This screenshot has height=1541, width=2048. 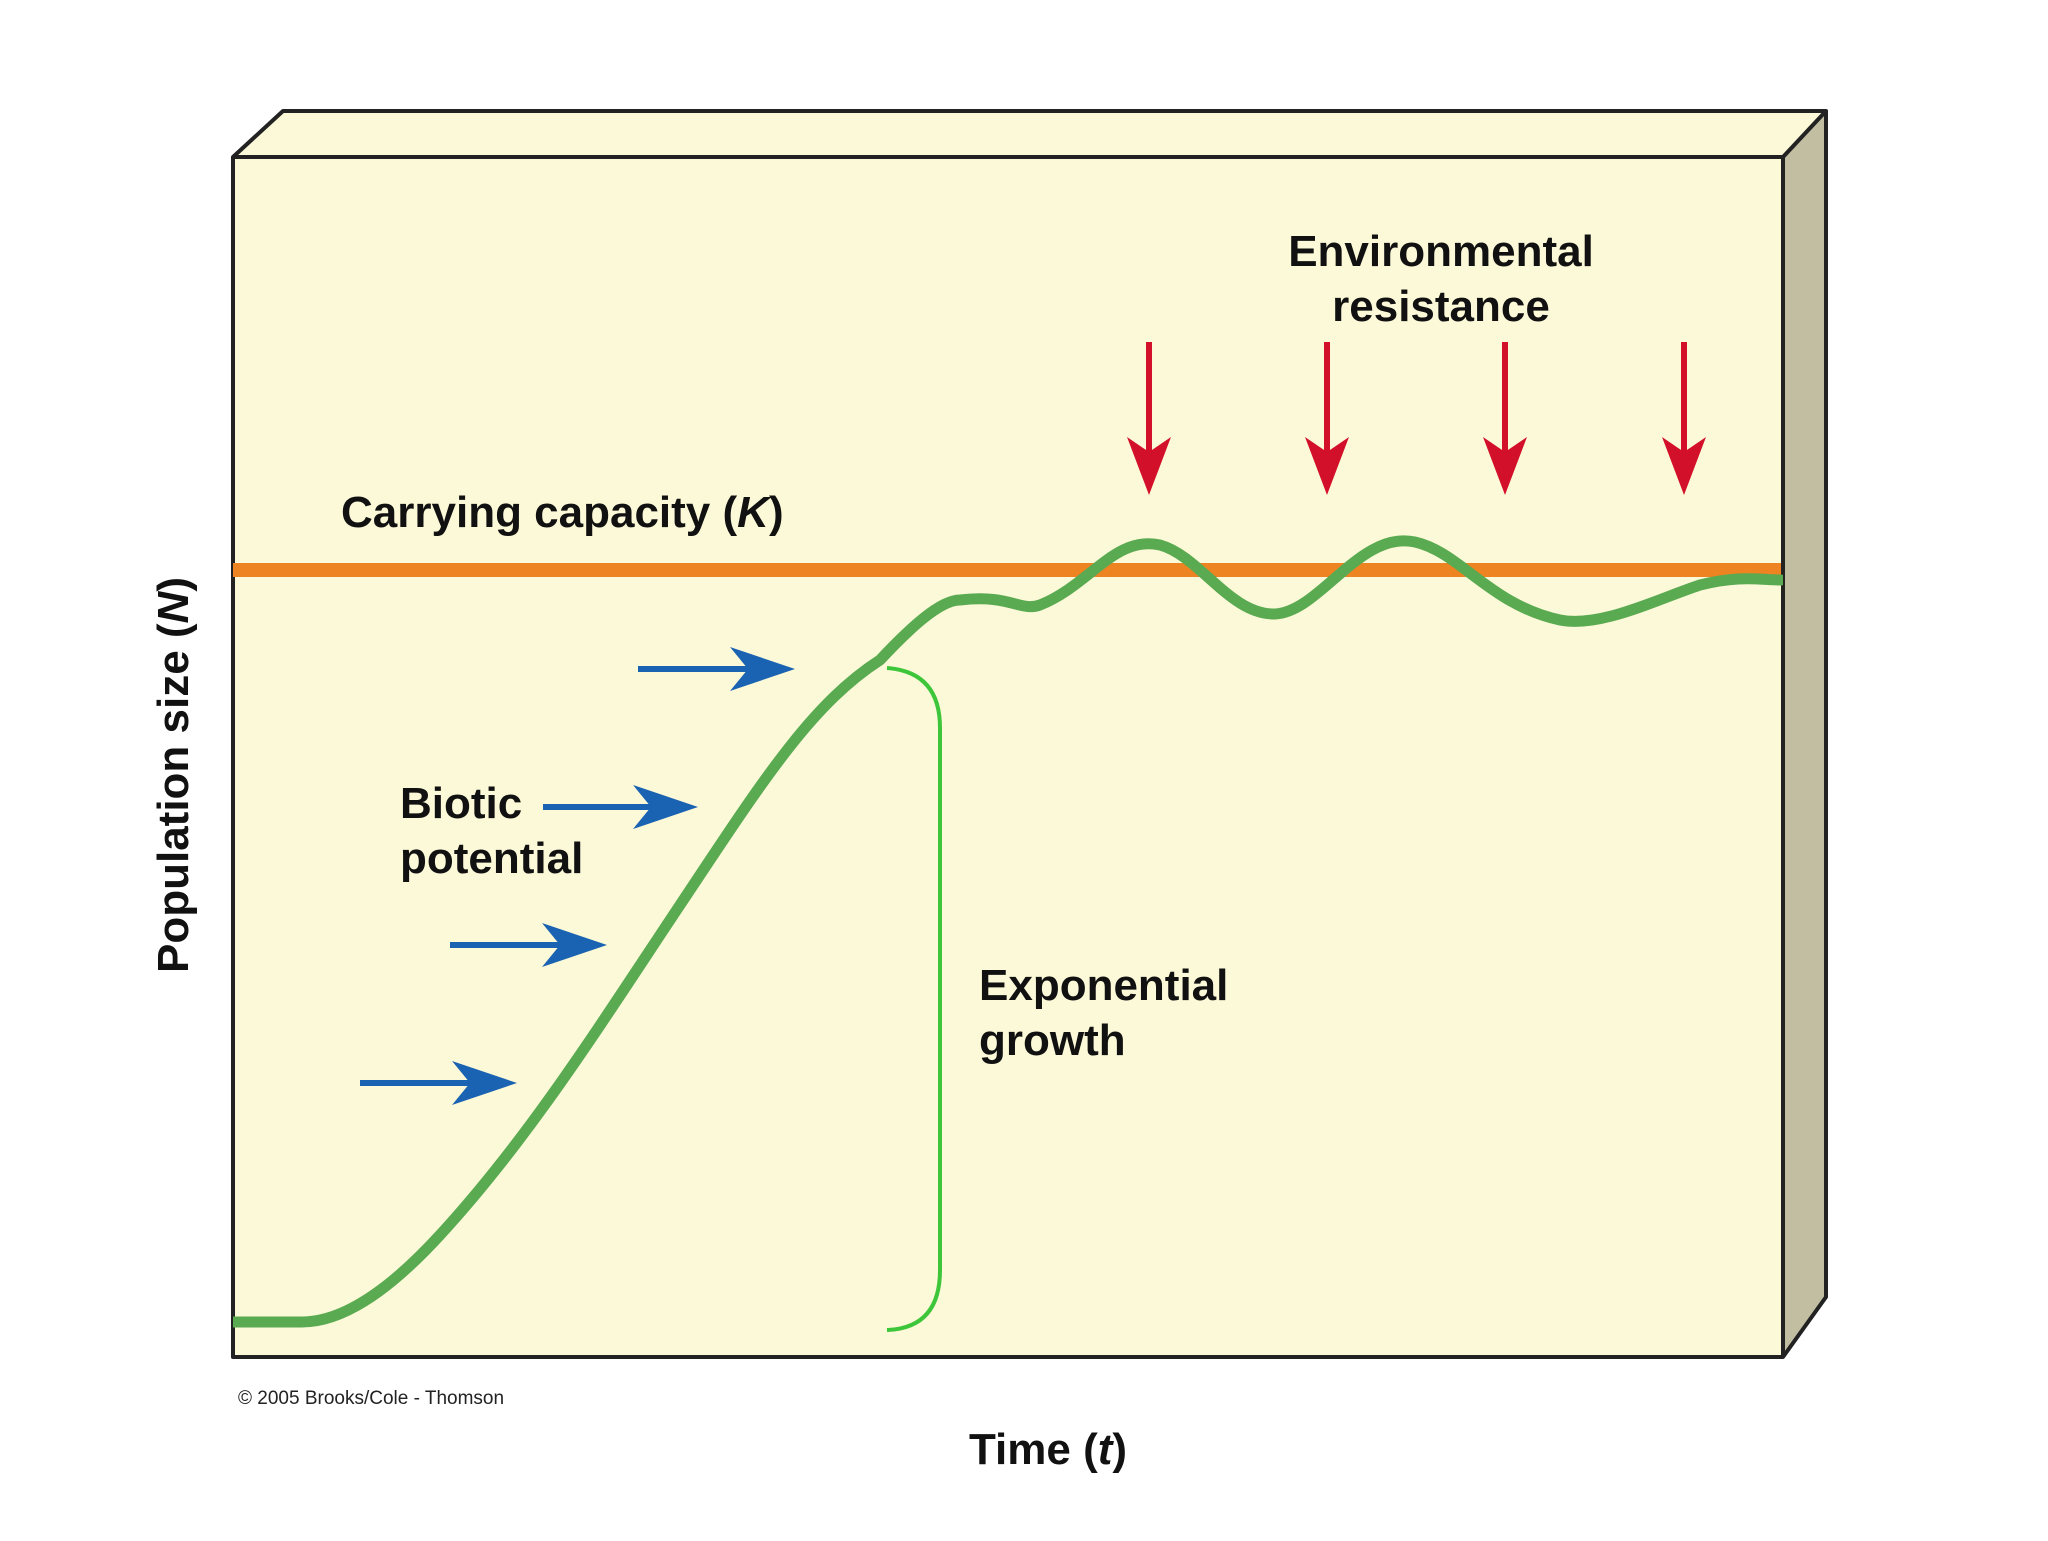 I want to click on environmental-resistance-arrows, so click(x=1416, y=418).